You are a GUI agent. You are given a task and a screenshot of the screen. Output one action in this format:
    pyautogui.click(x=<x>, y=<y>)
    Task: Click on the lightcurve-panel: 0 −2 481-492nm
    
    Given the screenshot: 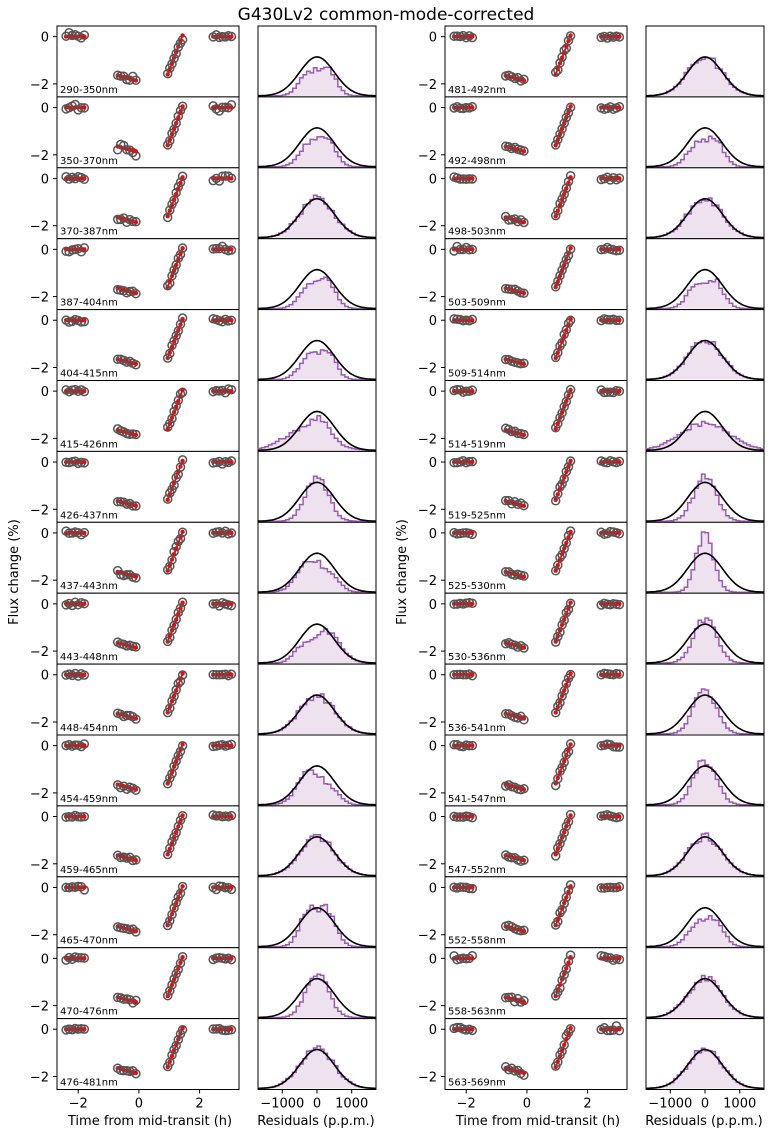 What is the action you would take?
    pyautogui.click(x=523, y=61)
    